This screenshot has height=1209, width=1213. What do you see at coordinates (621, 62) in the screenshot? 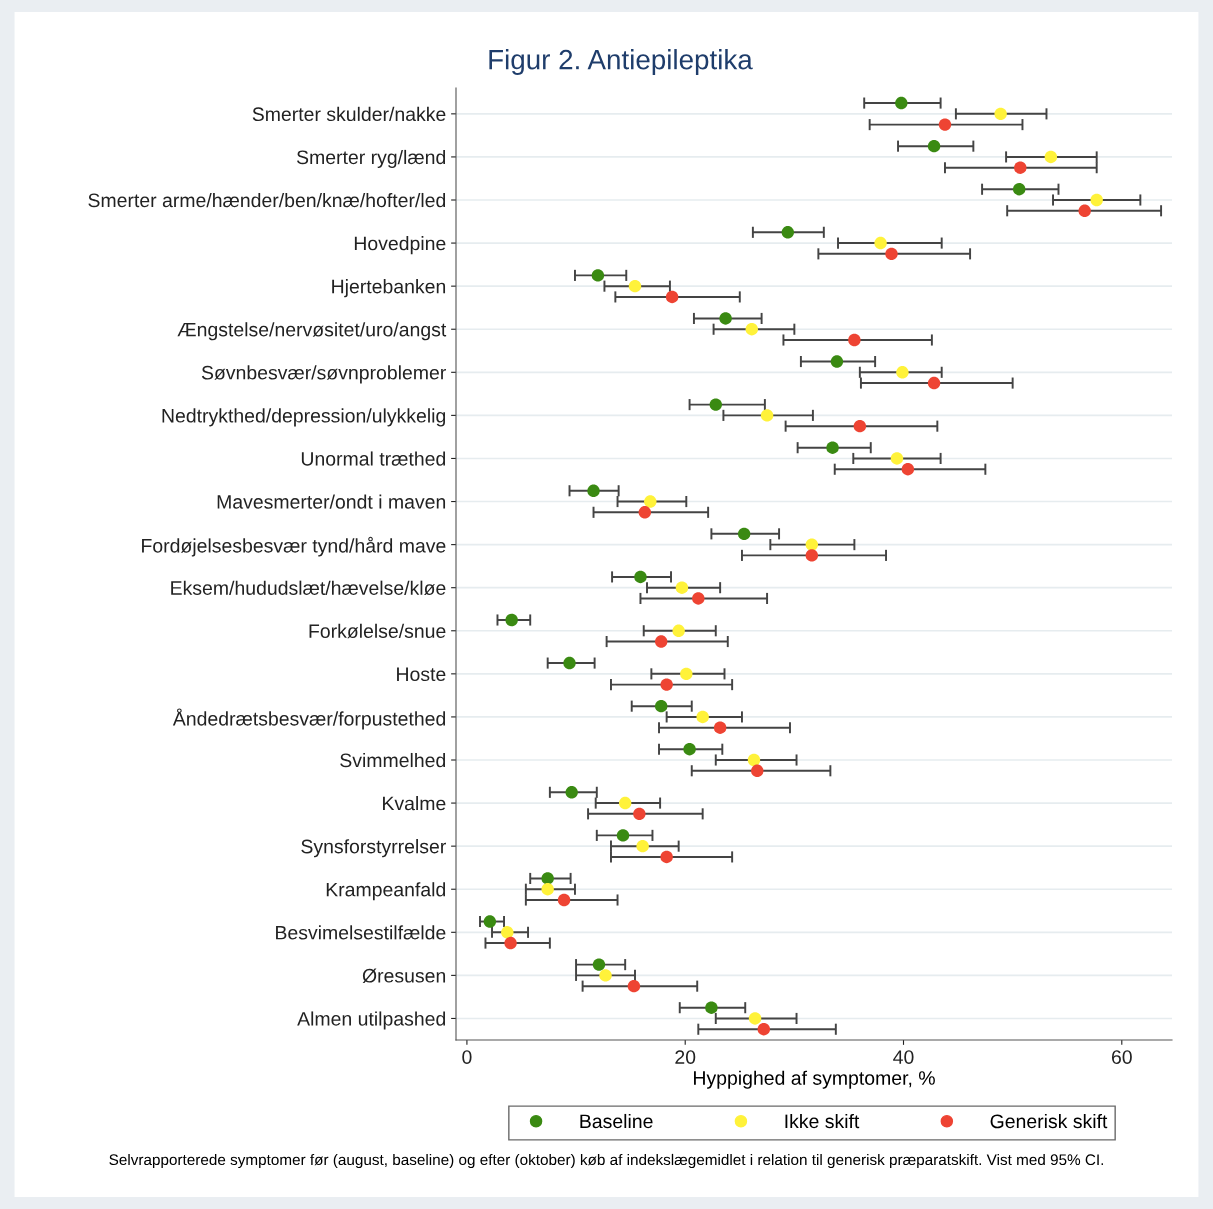
I see `chart-title: Figur 2. Antiepileptika` at bounding box center [621, 62].